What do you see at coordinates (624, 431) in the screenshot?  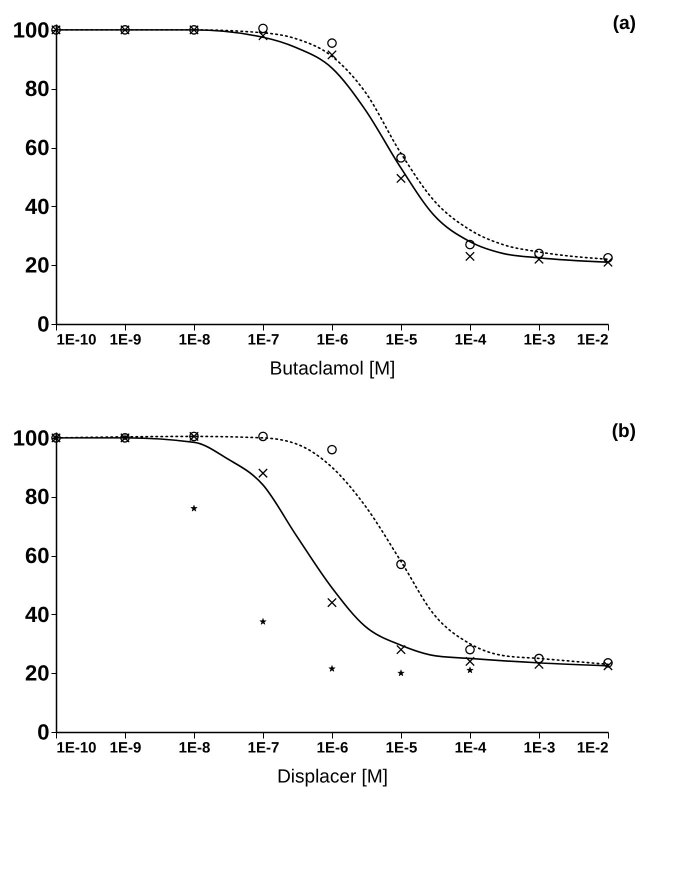 I see `text: (b)` at bounding box center [624, 431].